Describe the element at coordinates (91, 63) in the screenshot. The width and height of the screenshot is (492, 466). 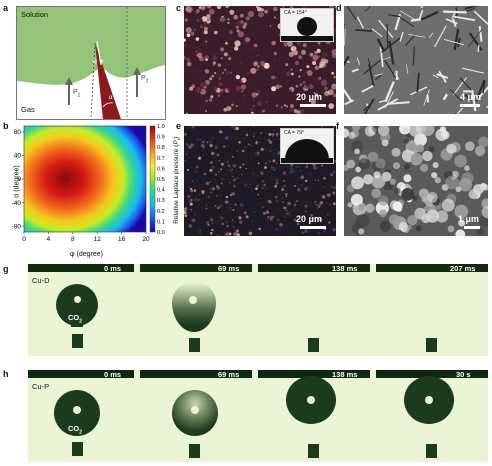
I see `pore-wetting-diagram` at that location.